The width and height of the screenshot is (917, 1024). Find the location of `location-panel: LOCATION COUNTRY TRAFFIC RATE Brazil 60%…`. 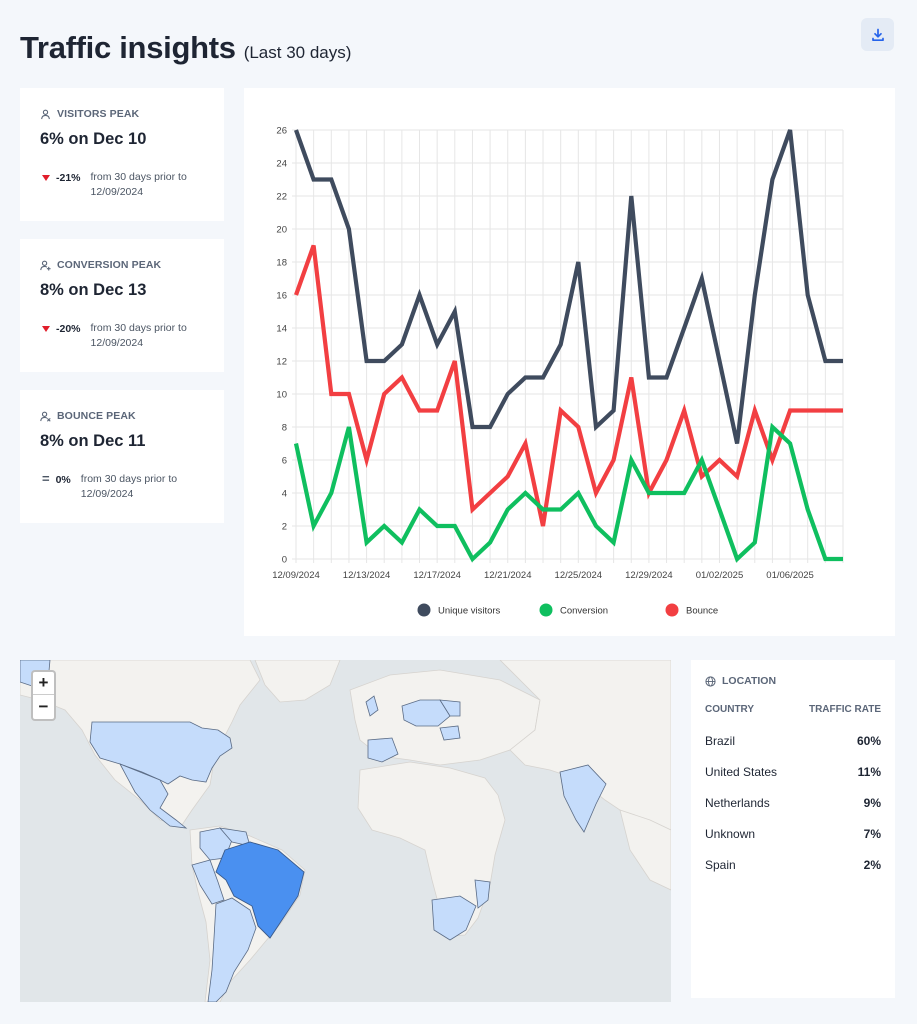

location-panel: LOCATION COUNTRY TRAFFIC RATE Brazil 60%… is located at coordinates (793, 829).